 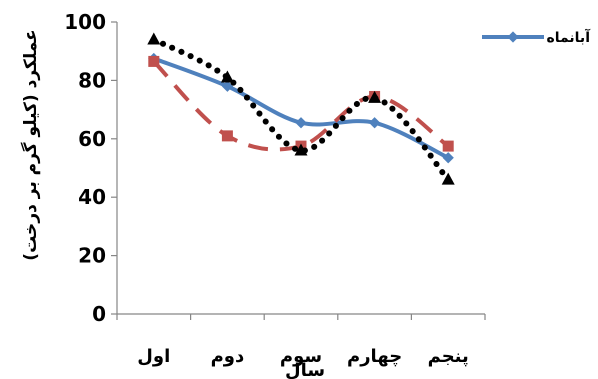 I want to click on x-tick-label: پنجم, so click(x=448, y=356).